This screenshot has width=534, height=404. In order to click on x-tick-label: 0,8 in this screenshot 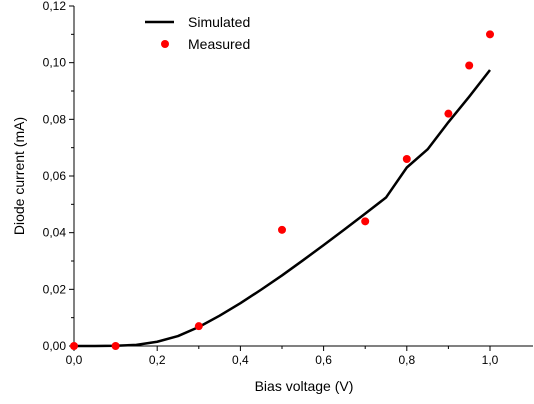, I will do `click(406, 360)`.